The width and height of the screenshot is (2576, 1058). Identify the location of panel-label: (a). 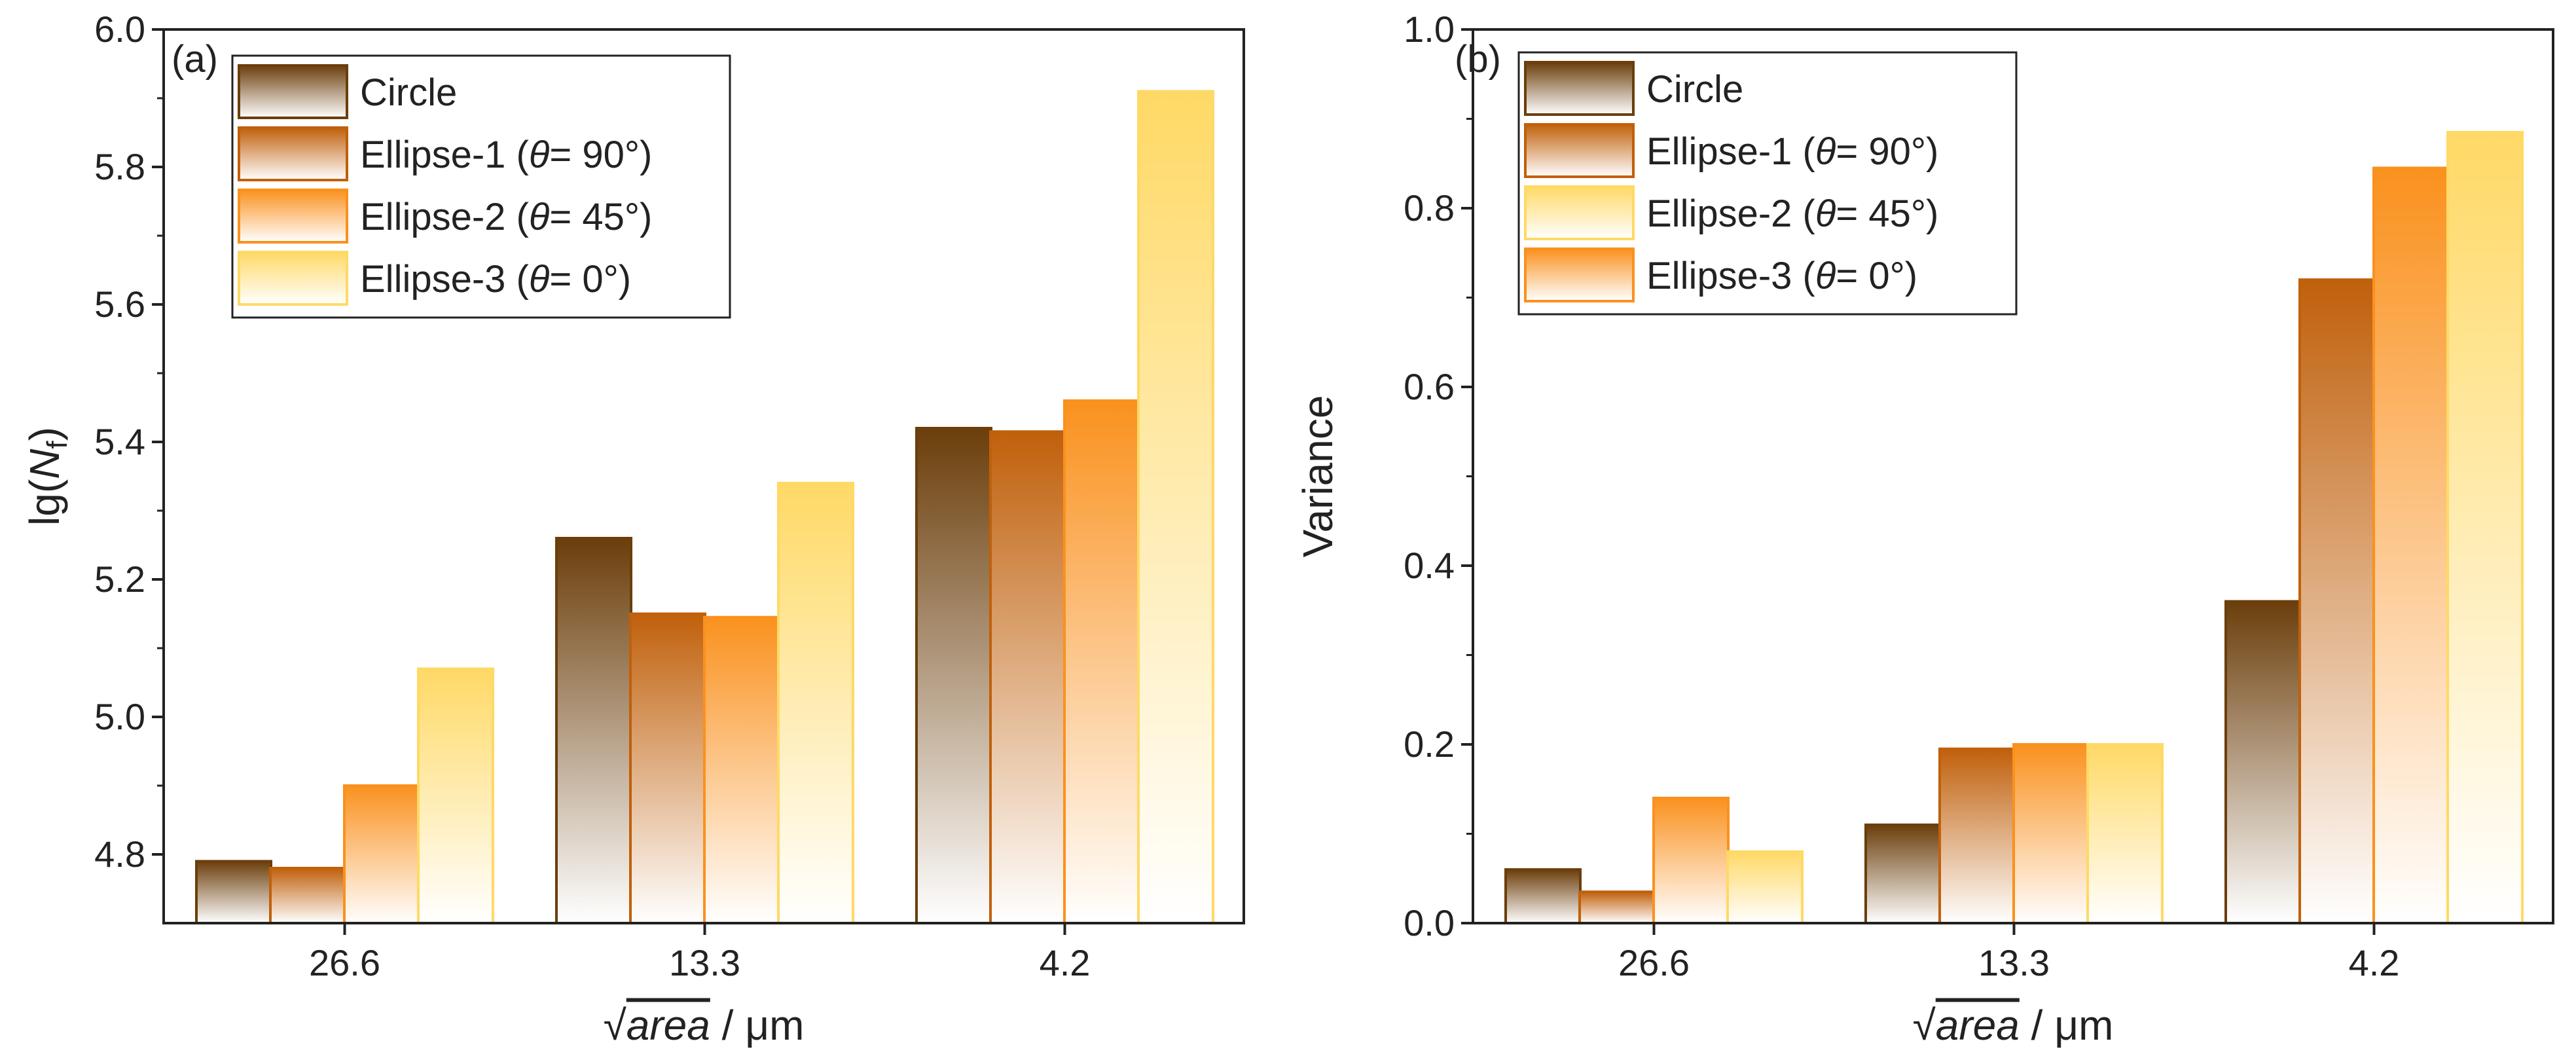
(195, 59).